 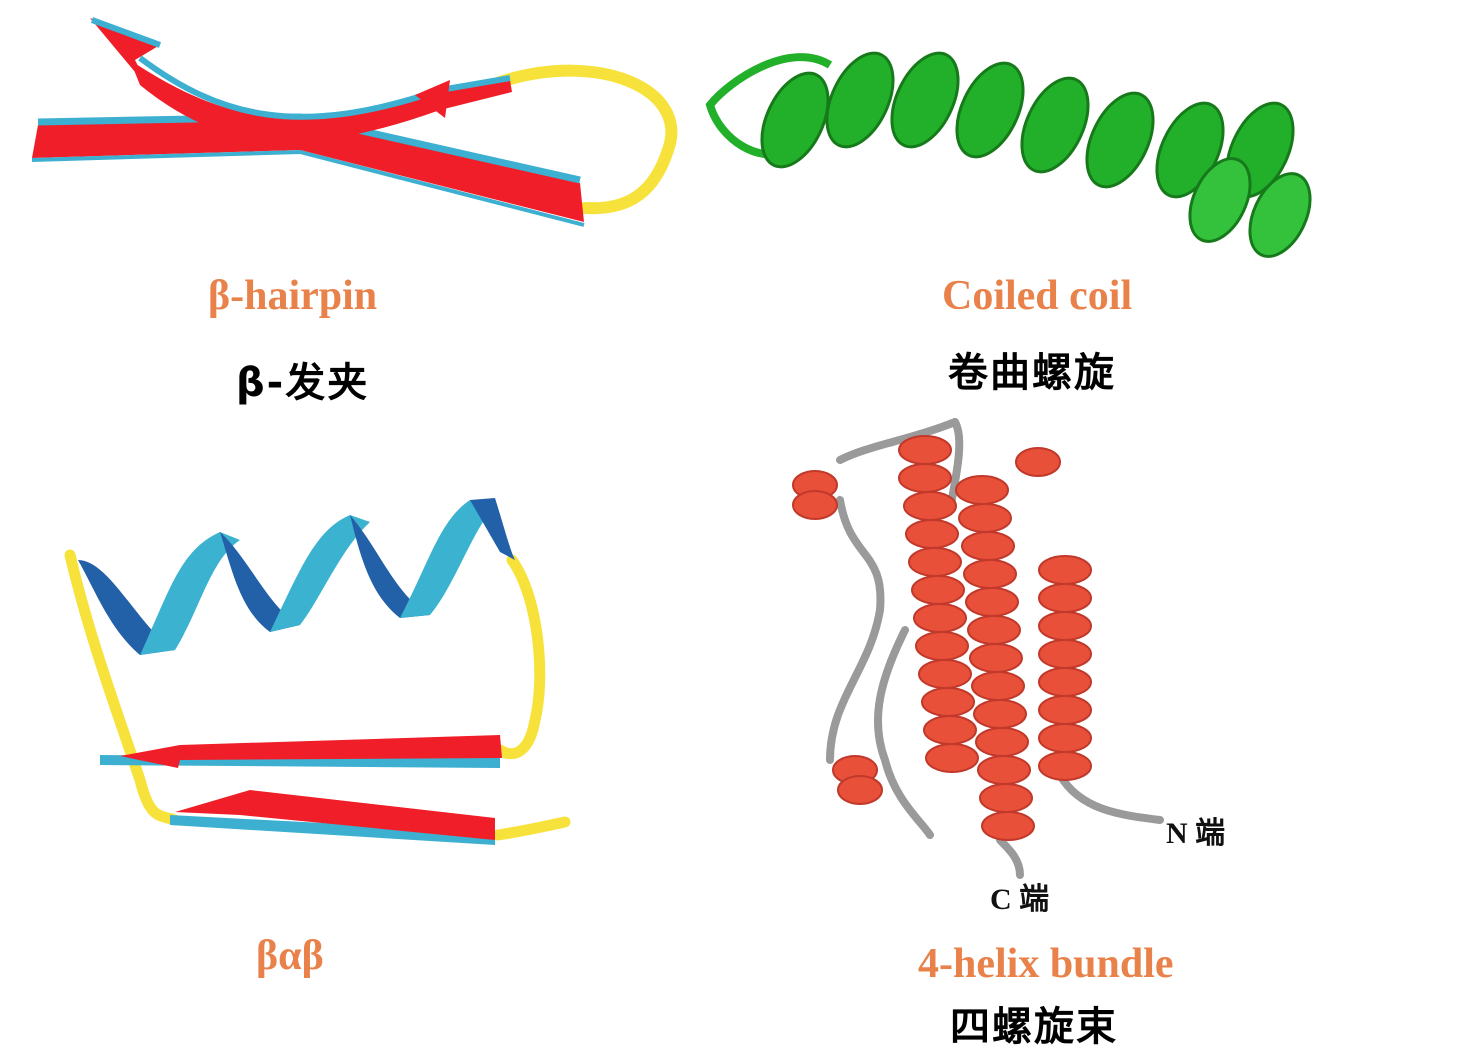 I want to click on bab-loop-left, so click(x=122, y=687).